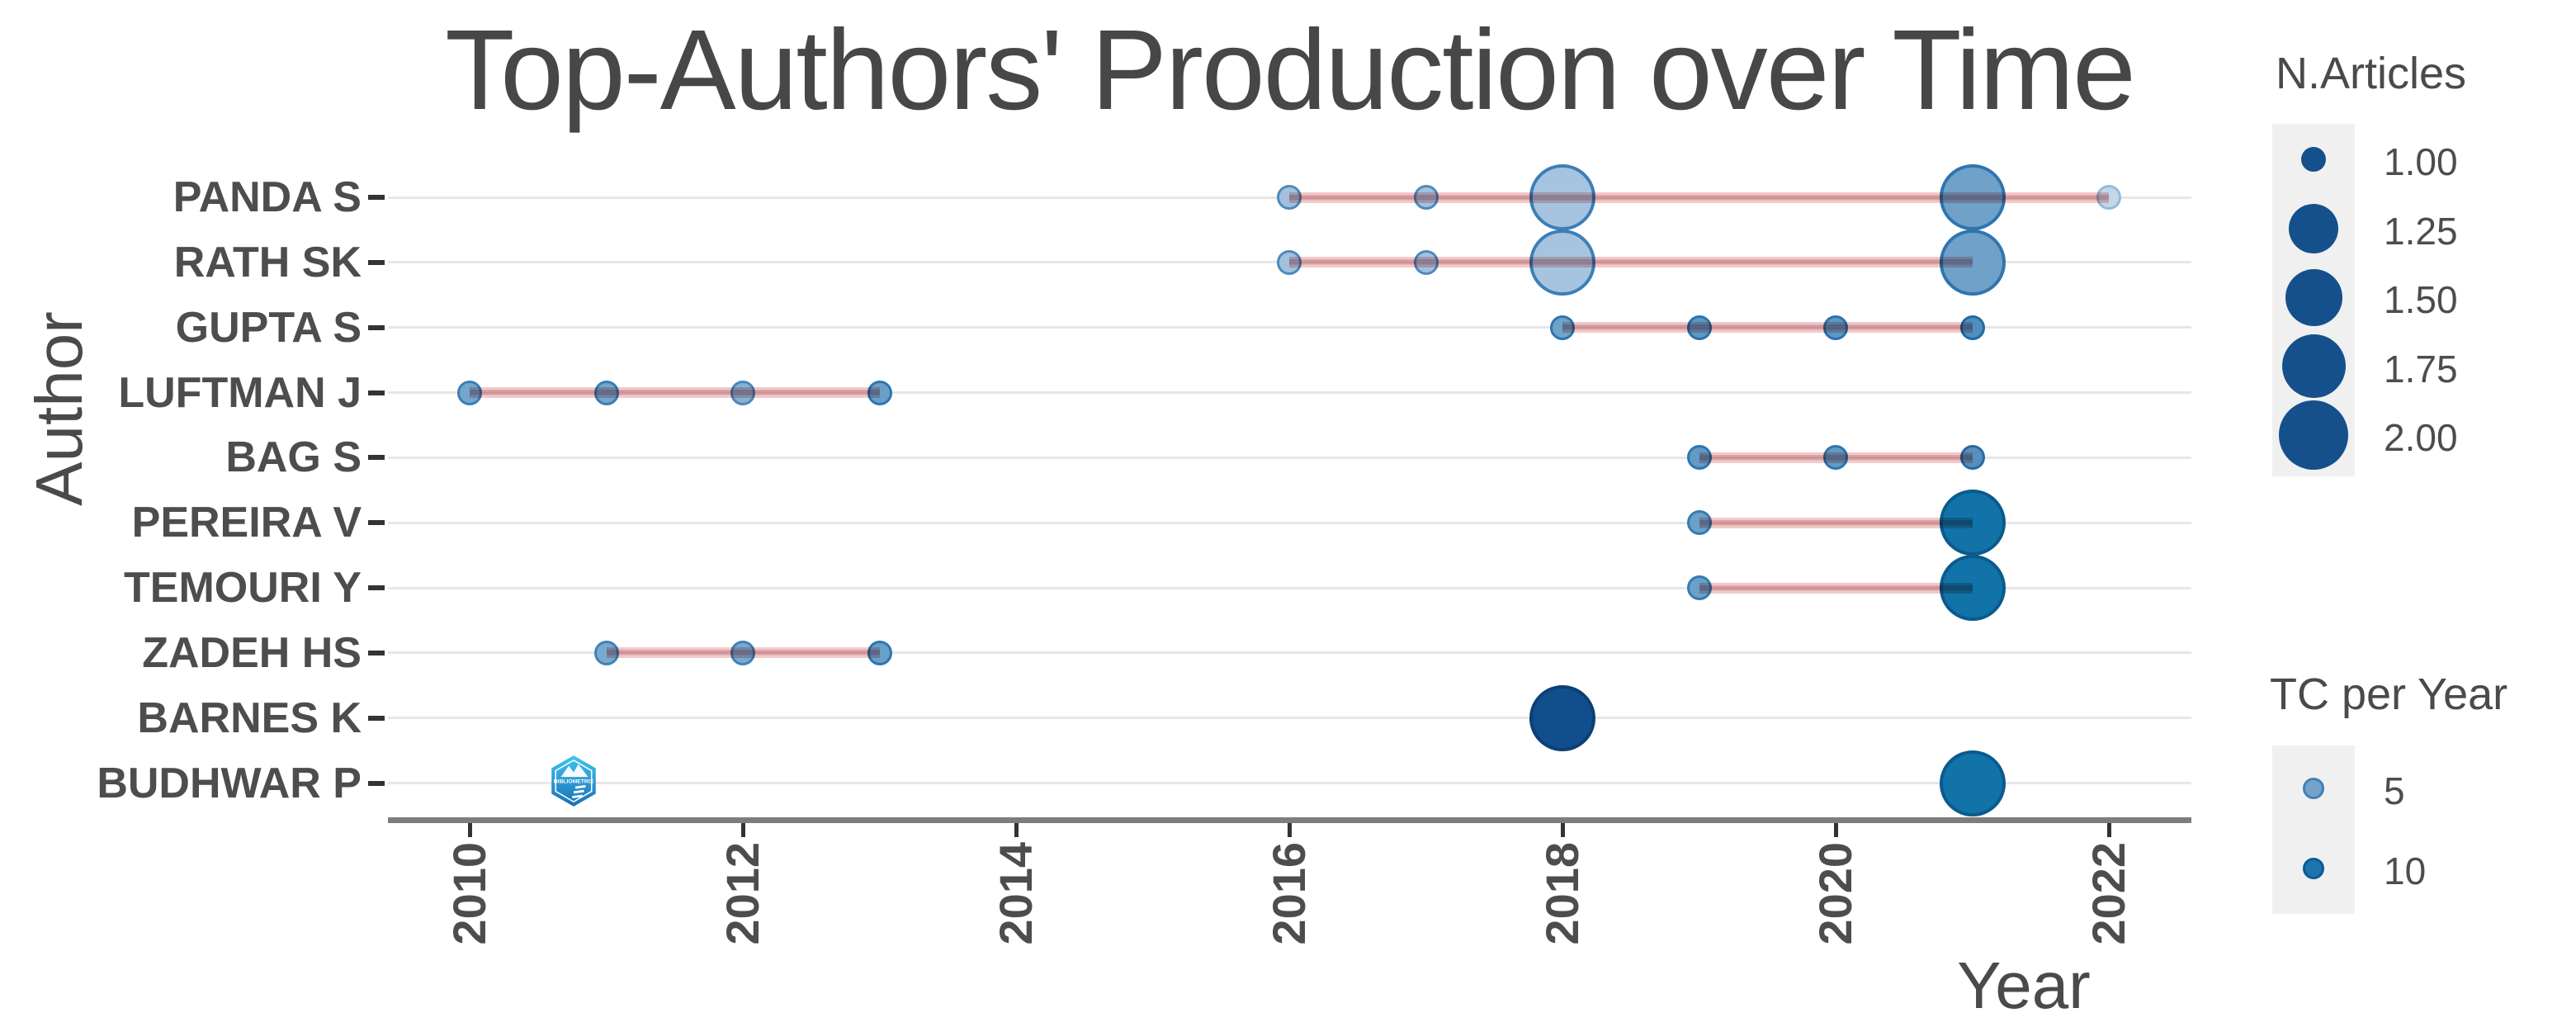 This screenshot has height=1027, width=2576. Describe the element at coordinates (243, 588) in the screenshot. I see `y-axis-label: TEMOURI Y` at that location.